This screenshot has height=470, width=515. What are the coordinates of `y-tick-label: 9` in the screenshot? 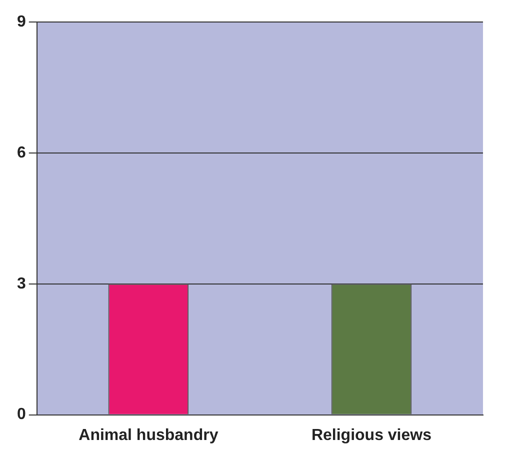 It's located at (21, 21).